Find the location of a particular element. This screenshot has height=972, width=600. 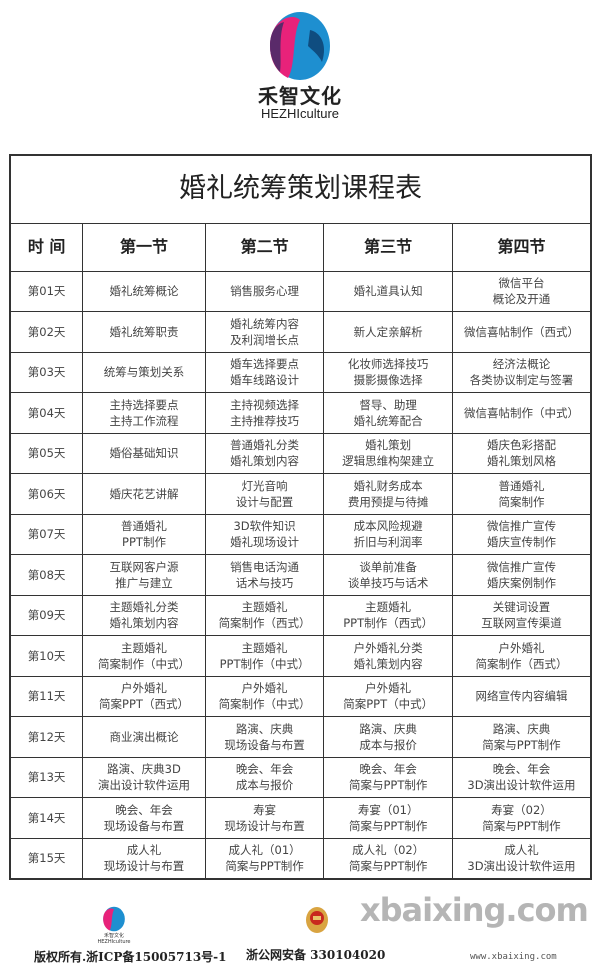

day-cell: 第03天 is located at coordinates (46, 372).